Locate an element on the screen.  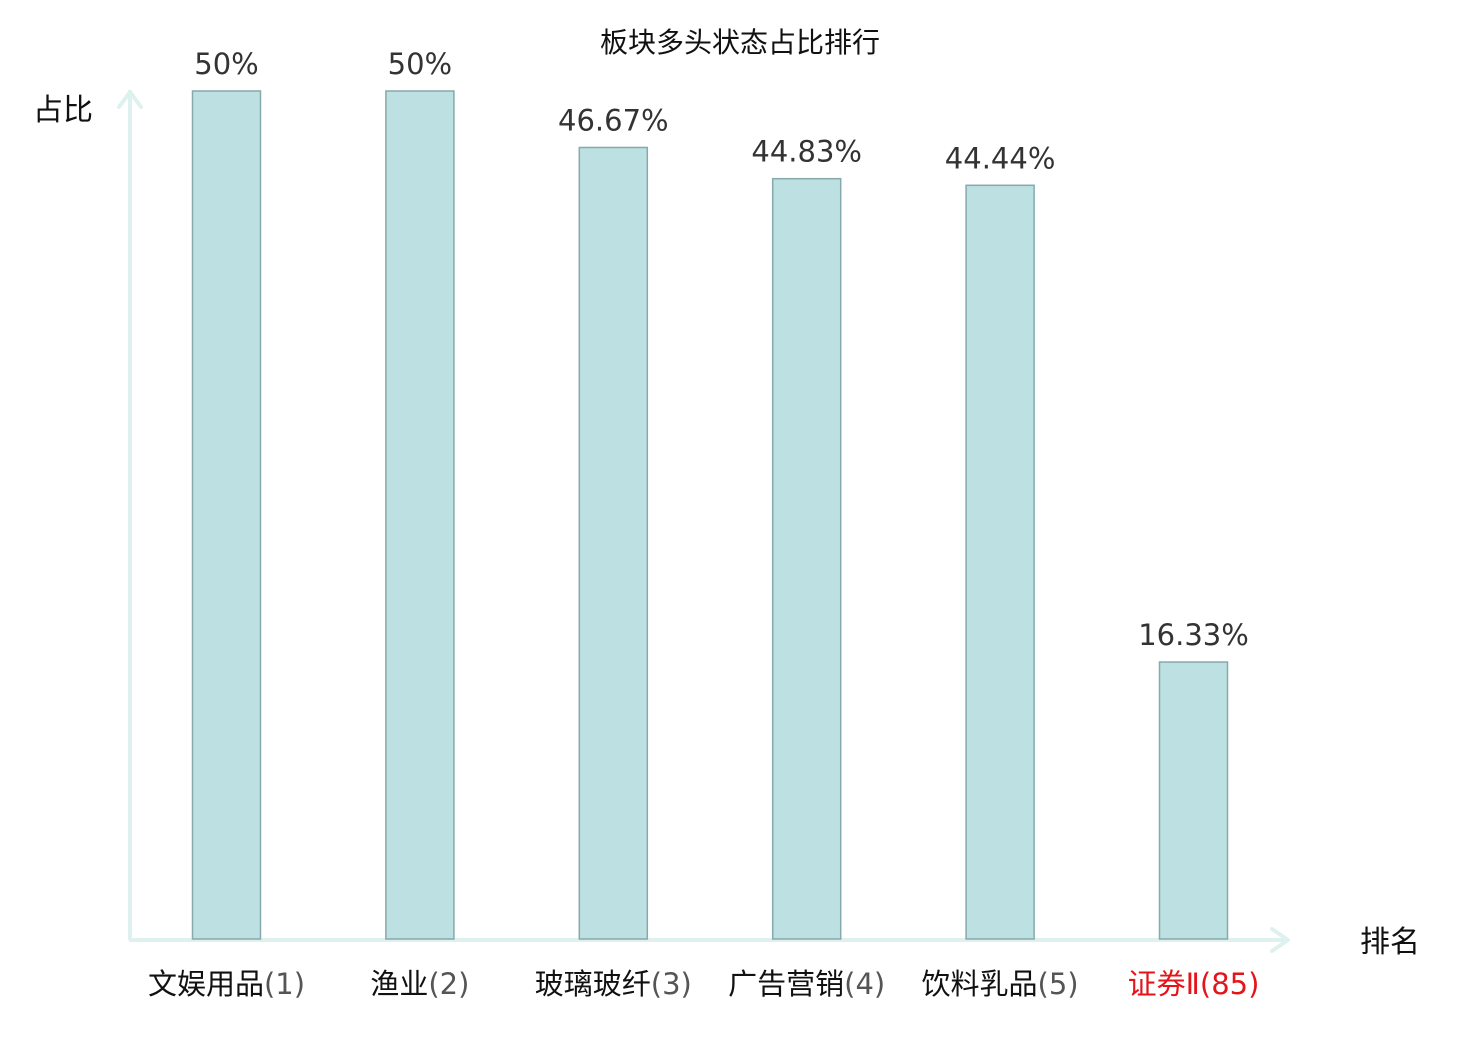
category-name: 文娱用品 is located at coordinates (206, 984).